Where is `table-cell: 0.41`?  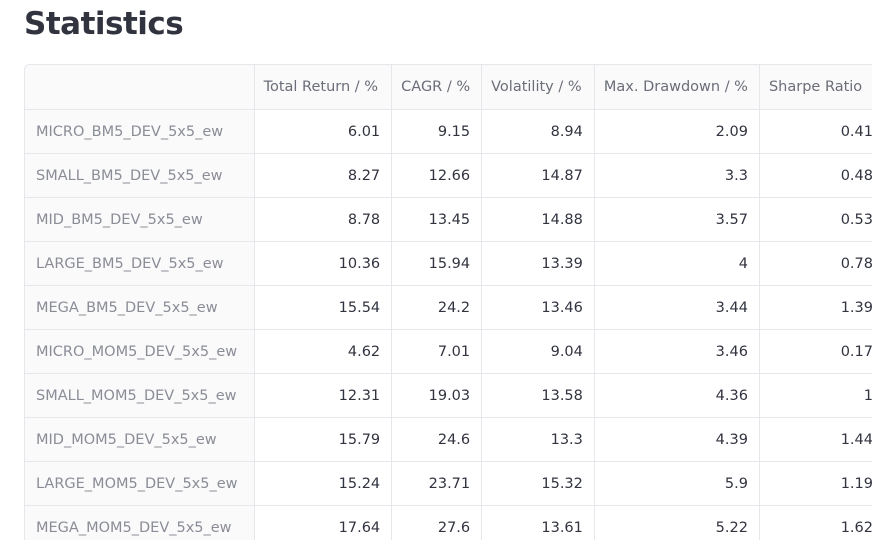
table-cell: 0.41 is located at coordinates (815, 131).